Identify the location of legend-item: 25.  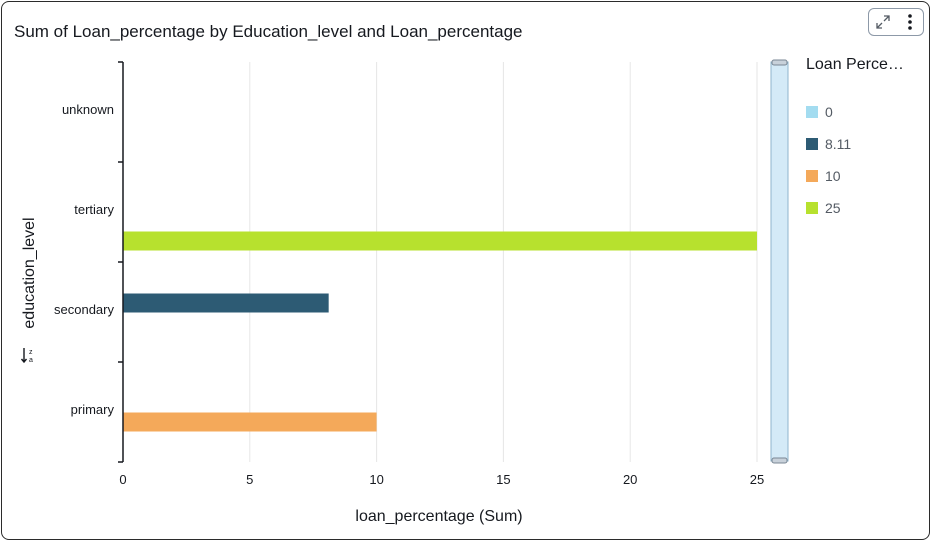
(865, 208).